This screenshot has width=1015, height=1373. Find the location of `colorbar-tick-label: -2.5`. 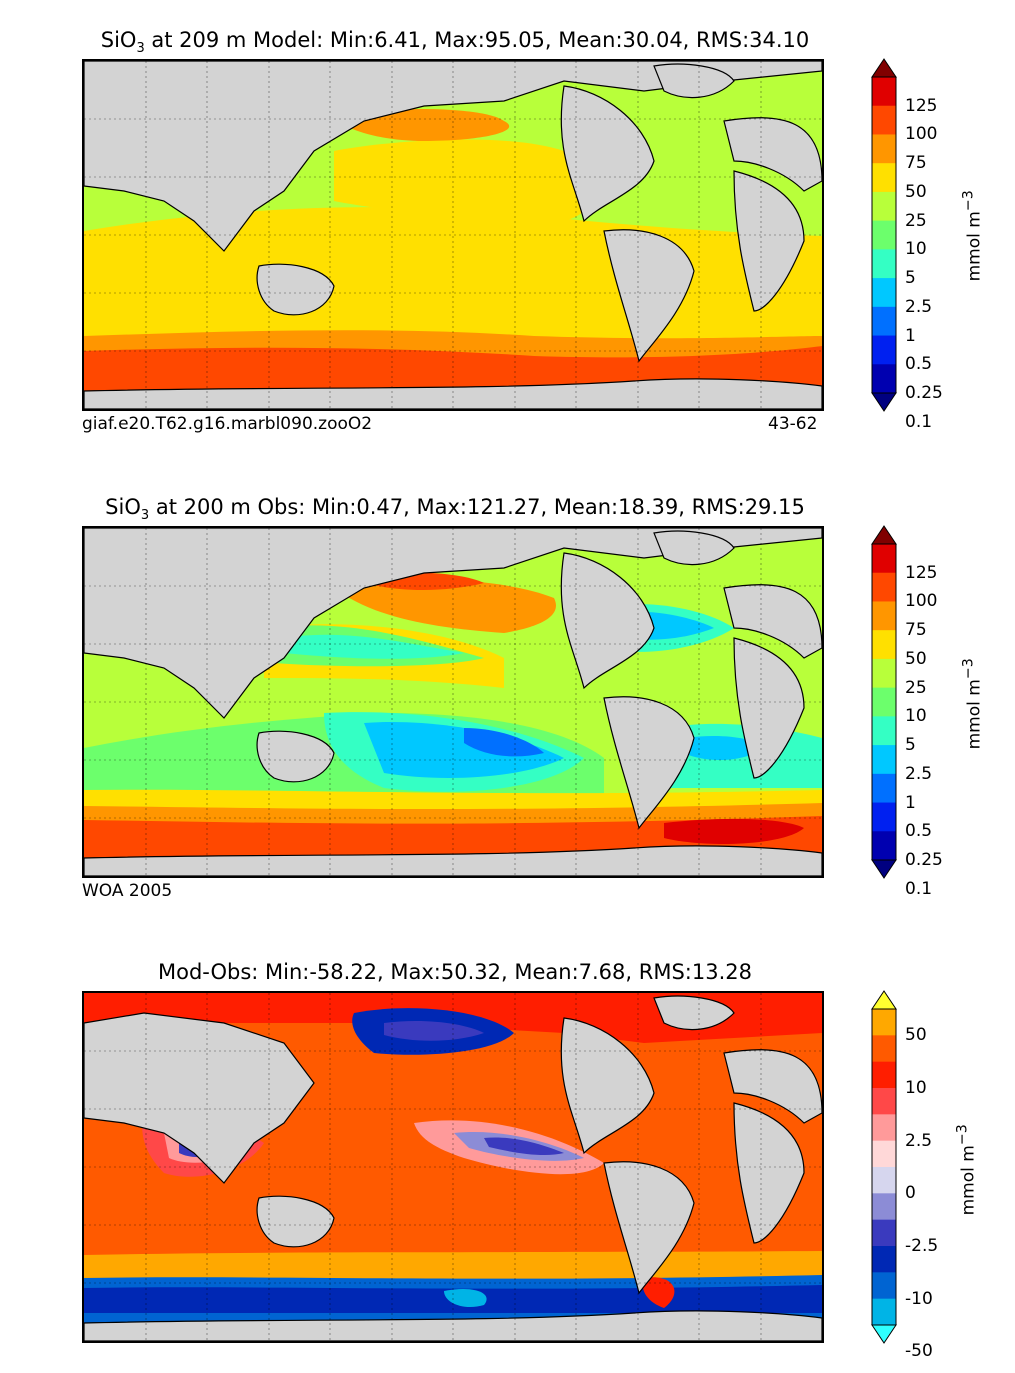

colorbar-tick-label: -2.5 is located at coordinates (922, 1246).